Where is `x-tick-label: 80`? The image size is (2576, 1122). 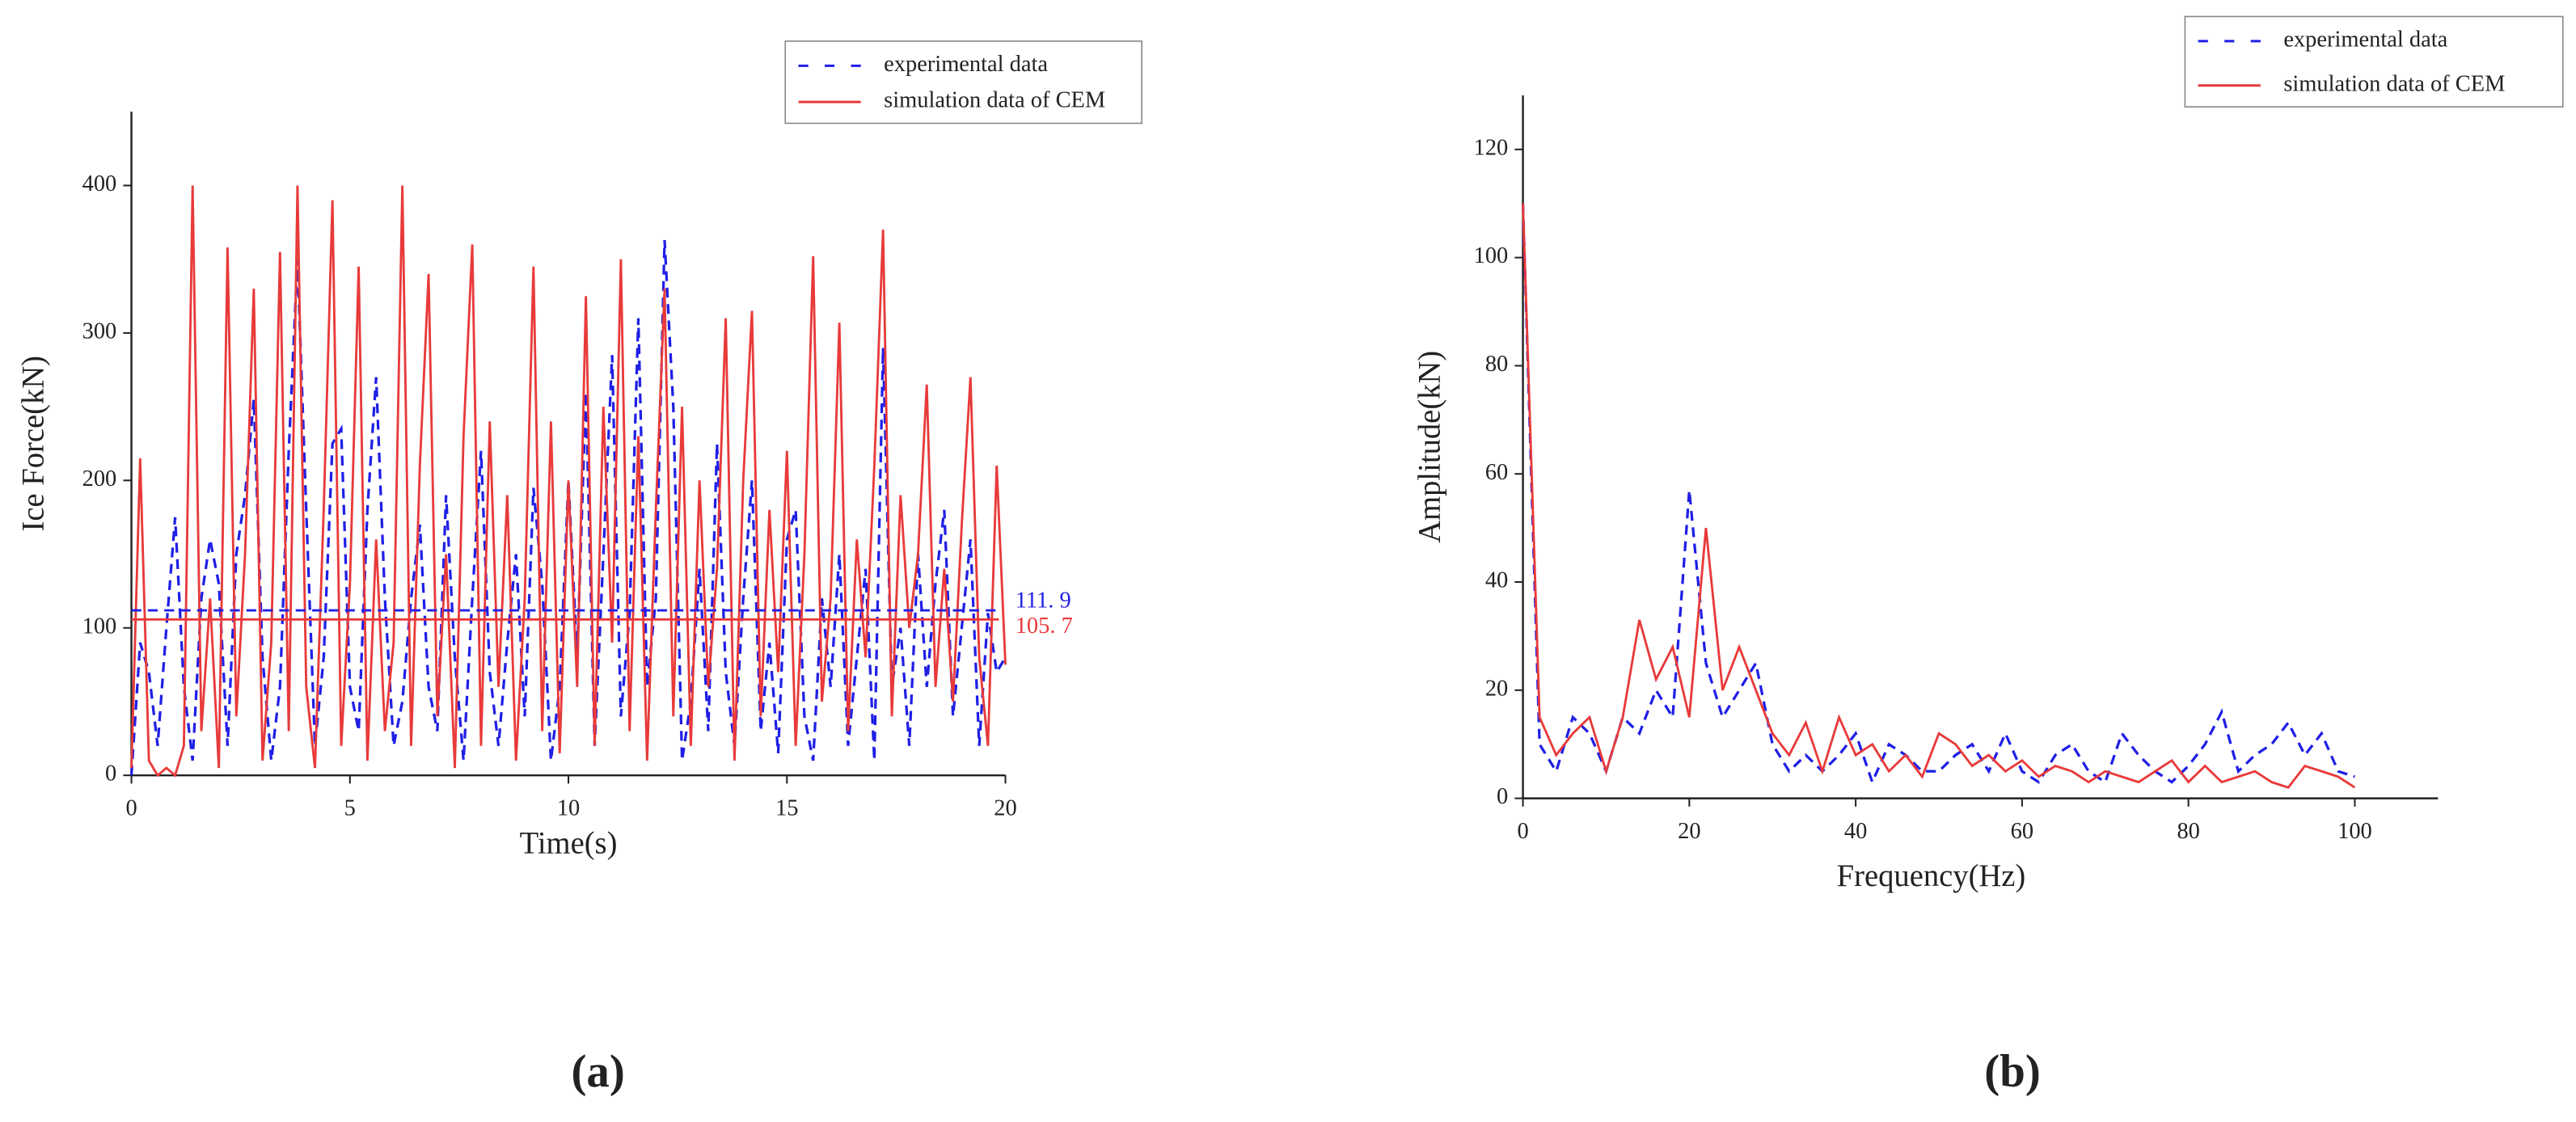 x-tick-label: 80 is located at coordinates (2188, 831).